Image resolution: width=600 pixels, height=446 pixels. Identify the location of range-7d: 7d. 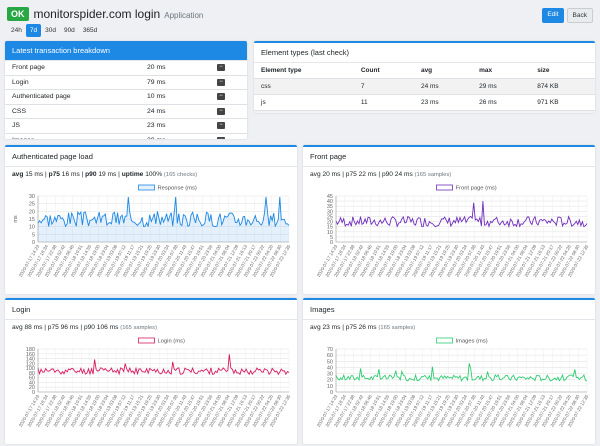
(33, 30).